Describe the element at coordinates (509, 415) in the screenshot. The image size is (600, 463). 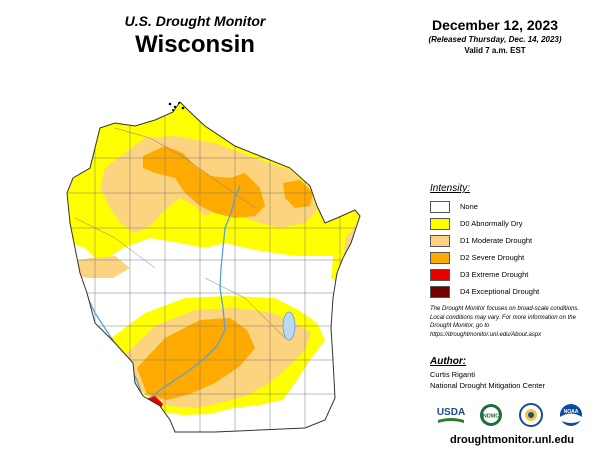
I see `partner-logos: USDA NDMC NOAA` at that location.